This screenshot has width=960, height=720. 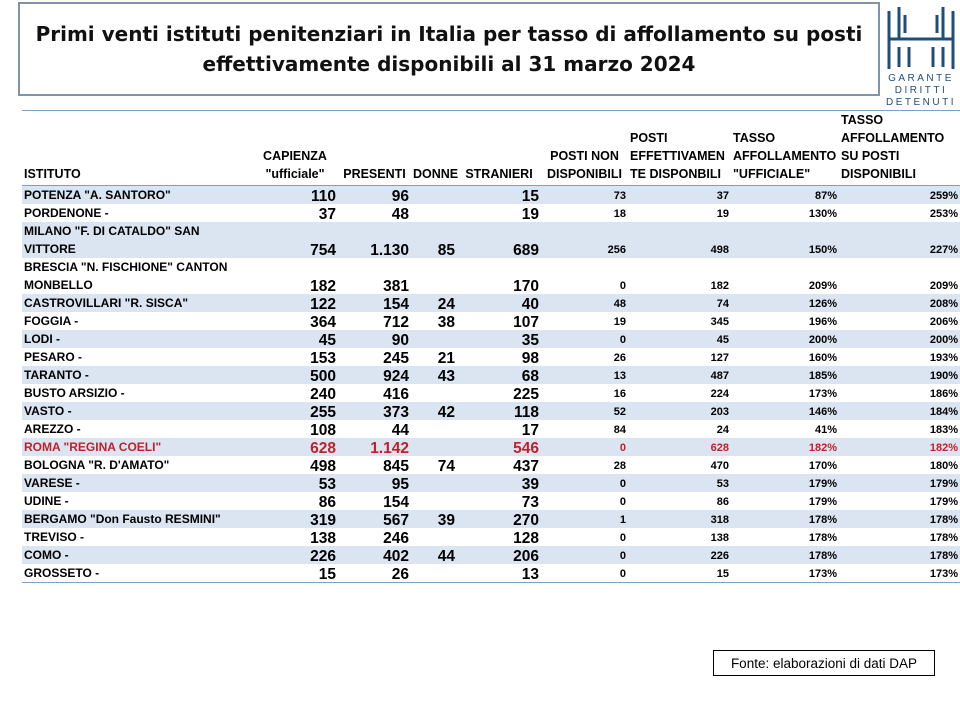 I want to click on cell-posti-non-disponibili: 73, so click(x=584, y=194).